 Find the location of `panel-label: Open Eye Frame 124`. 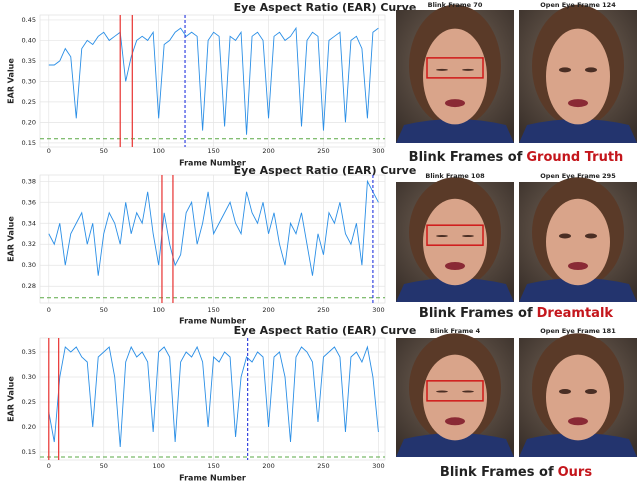

panel-label: Open Eye Frame 124 is located at coordinates (578, 5).